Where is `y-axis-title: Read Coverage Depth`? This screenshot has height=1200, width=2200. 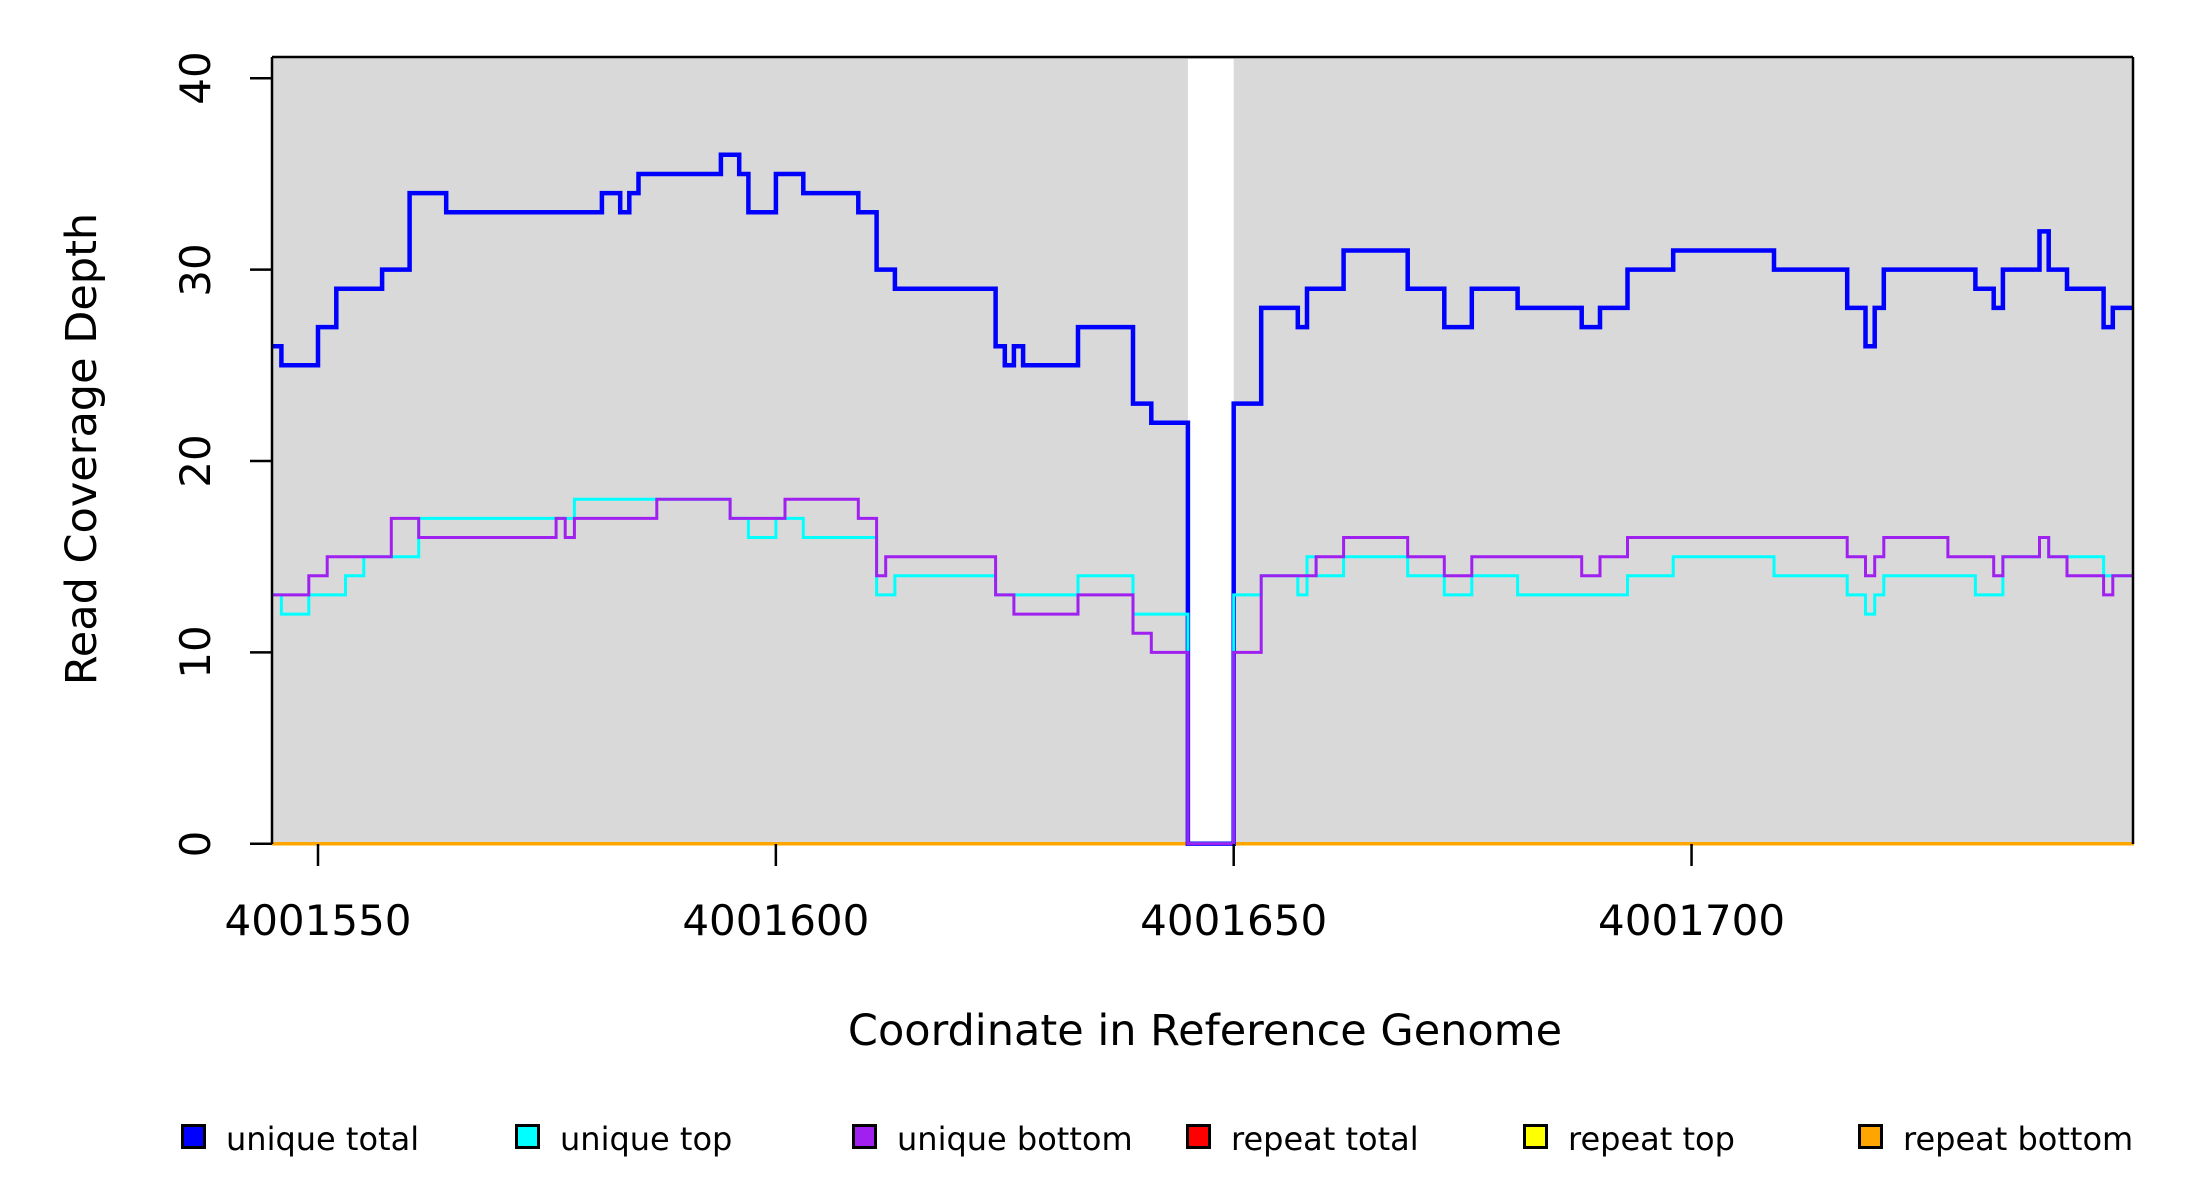
y-axis-title: Read Coverage Depth is located at coordinates (82, 449).